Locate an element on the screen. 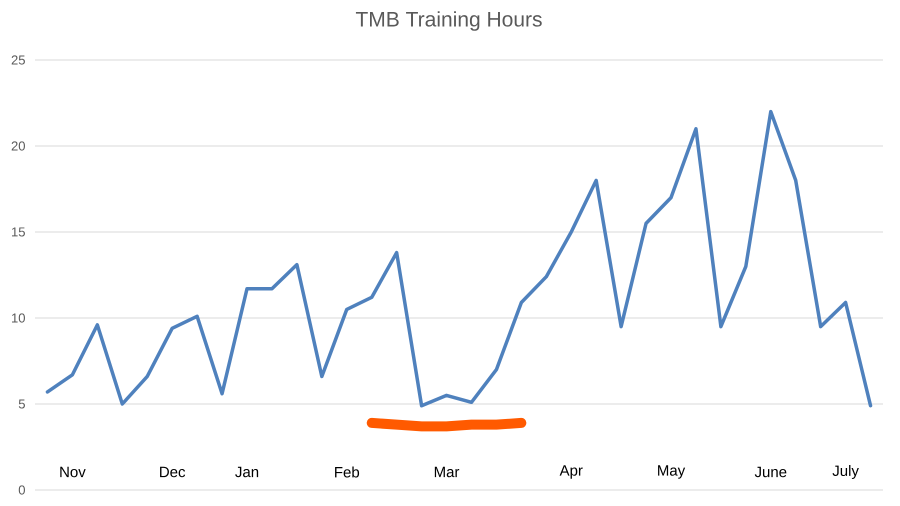 The width and height of the screenshot is (900, 506). x-tick-label: Apr is located at coordinates (571, 472).